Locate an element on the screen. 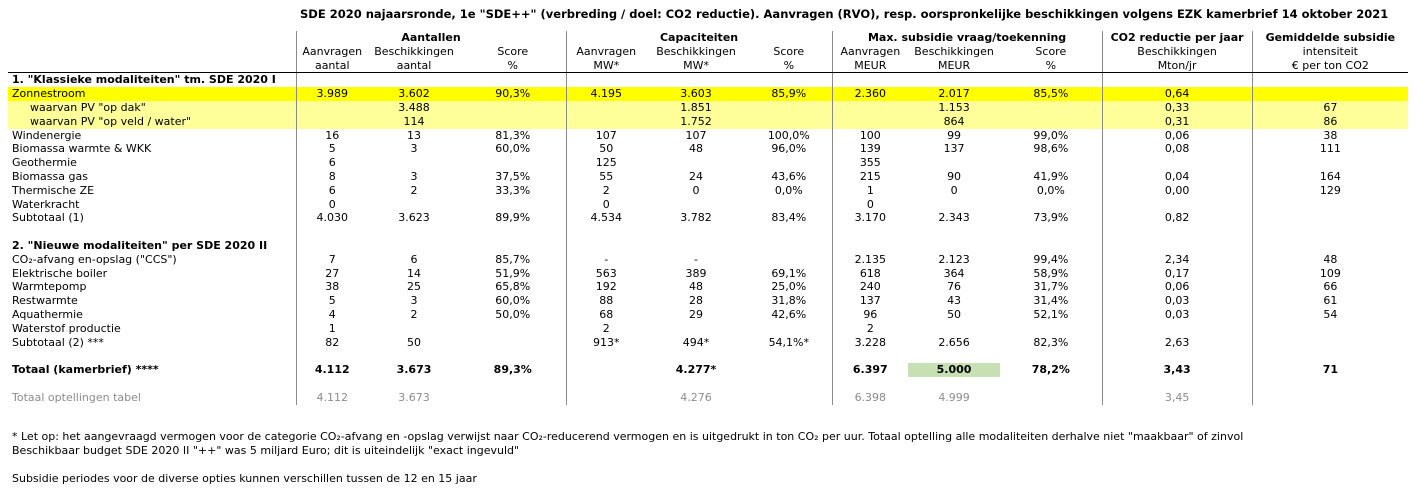 This screenshot has width=1414, height=498. row-label: Aquathermie is located at coordinates (47, 314).